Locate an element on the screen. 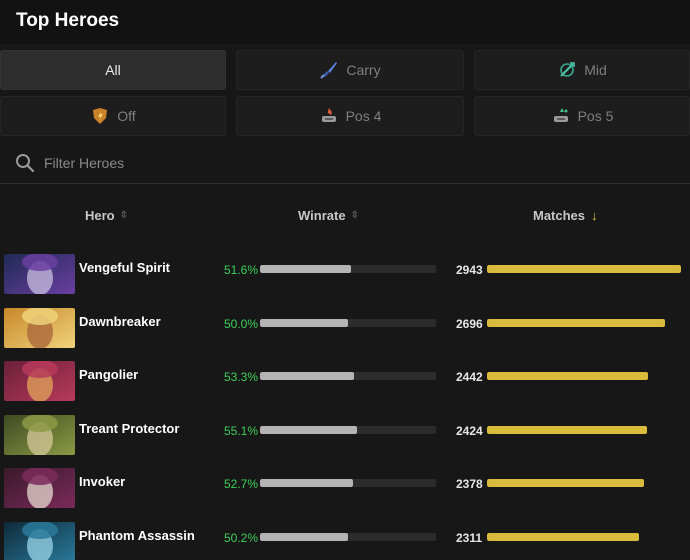  sword-icon is located at coordinates (329, 70).